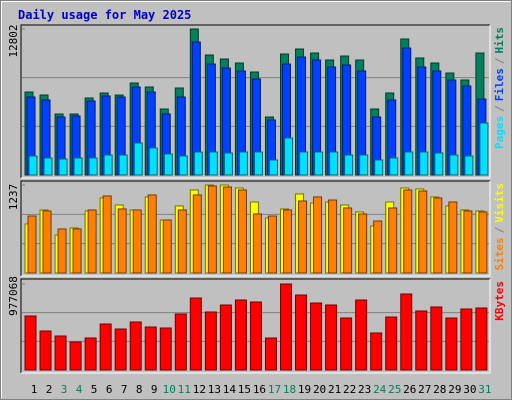 The image size is (512, 400). I want to click on x-tick-label: 5, so click(94, 389).